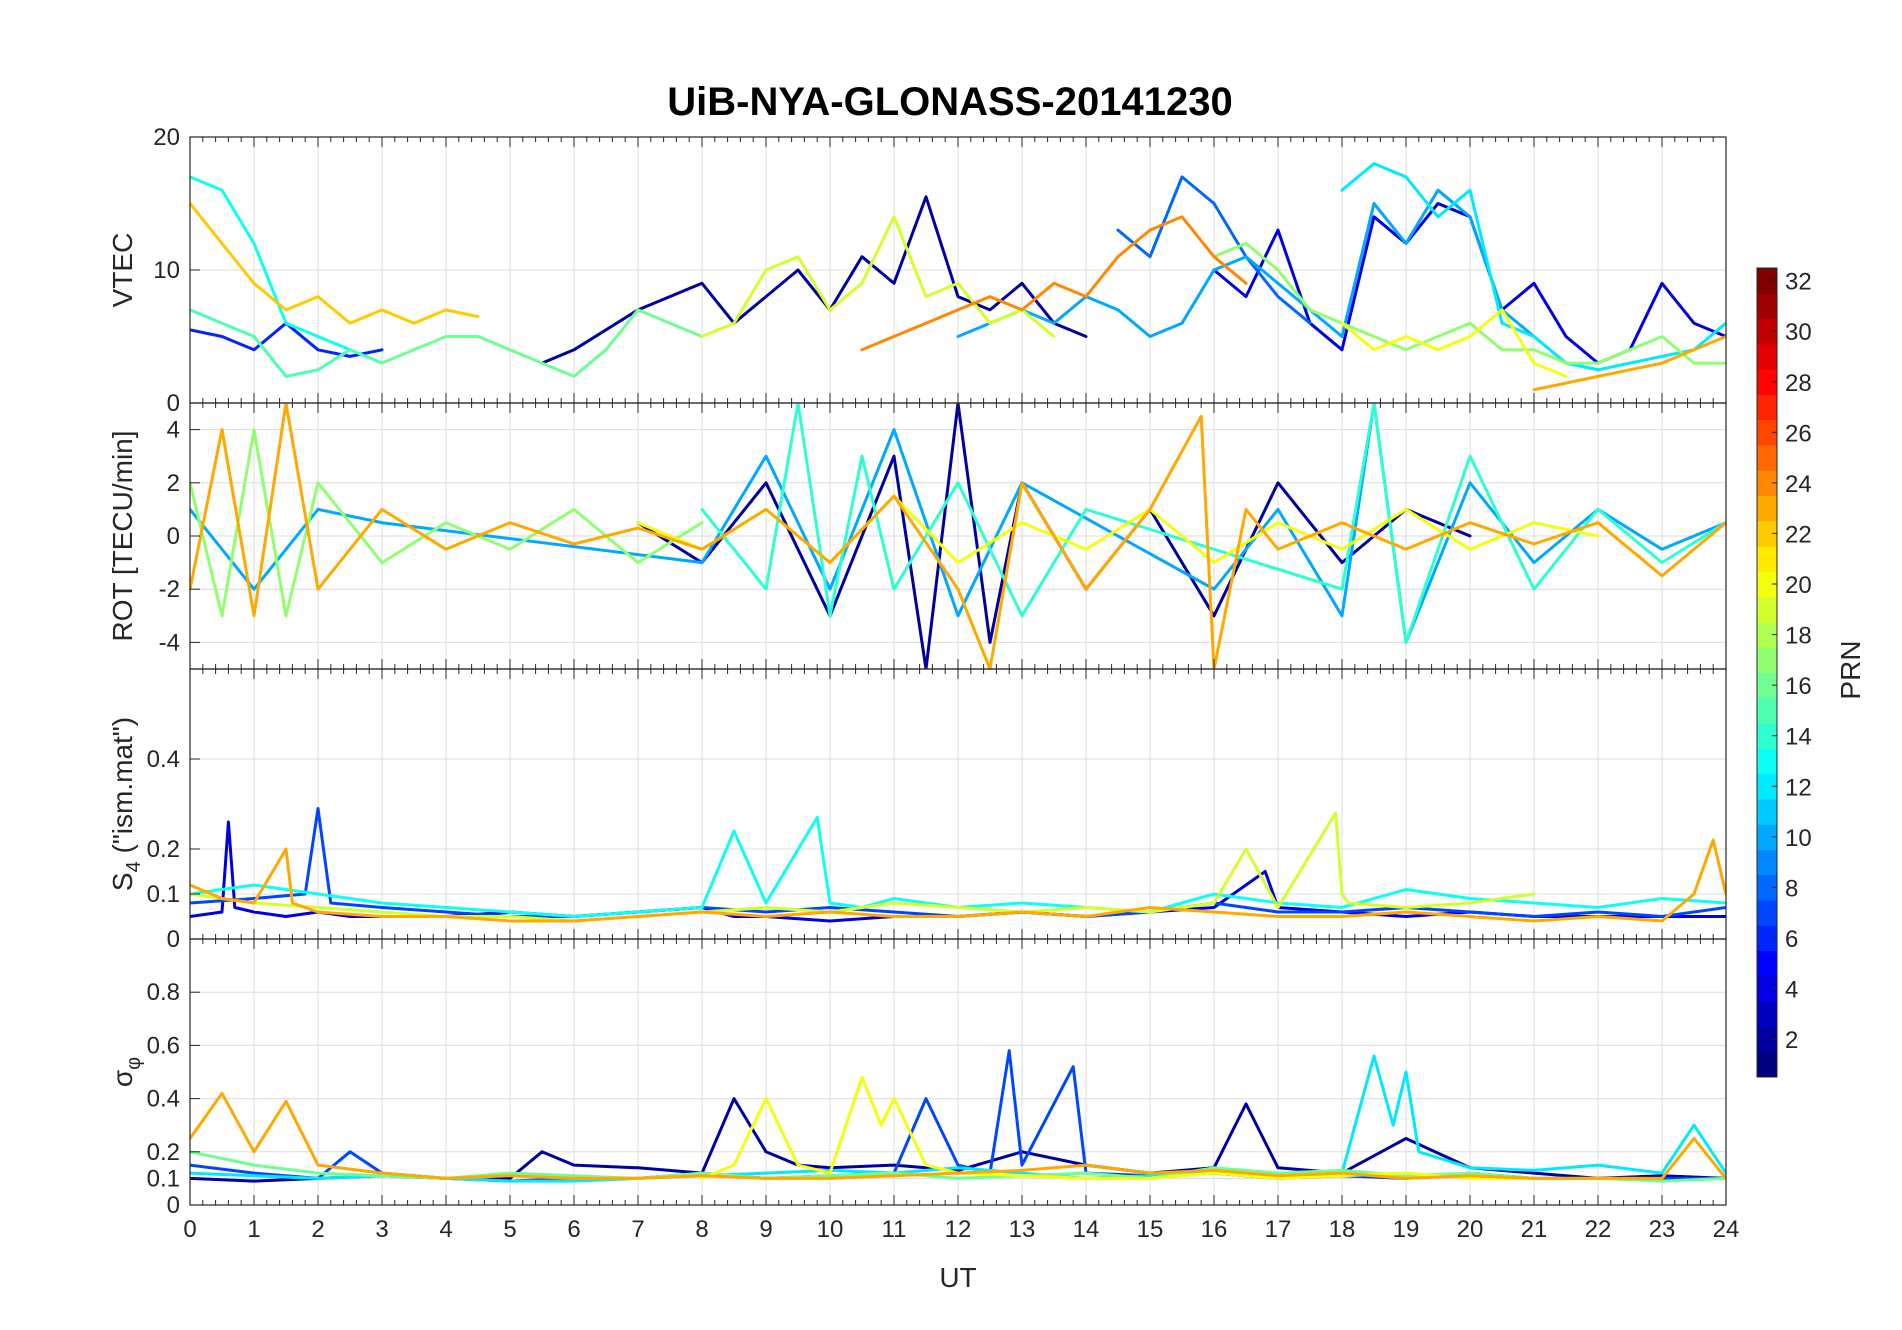  Describe the element at coordinates (166, 137) in the screenshot. I see `vtec-ytick-label: 20` at that location.